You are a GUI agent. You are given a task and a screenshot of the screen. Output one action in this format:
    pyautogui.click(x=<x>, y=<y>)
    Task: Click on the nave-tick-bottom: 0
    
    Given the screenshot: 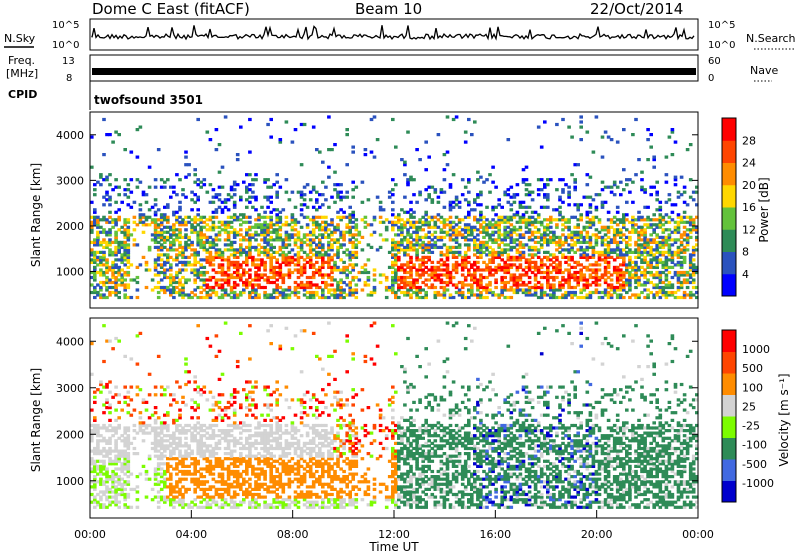 What is the action you would take?
    pyautogui.click(x=711, y=78)
    